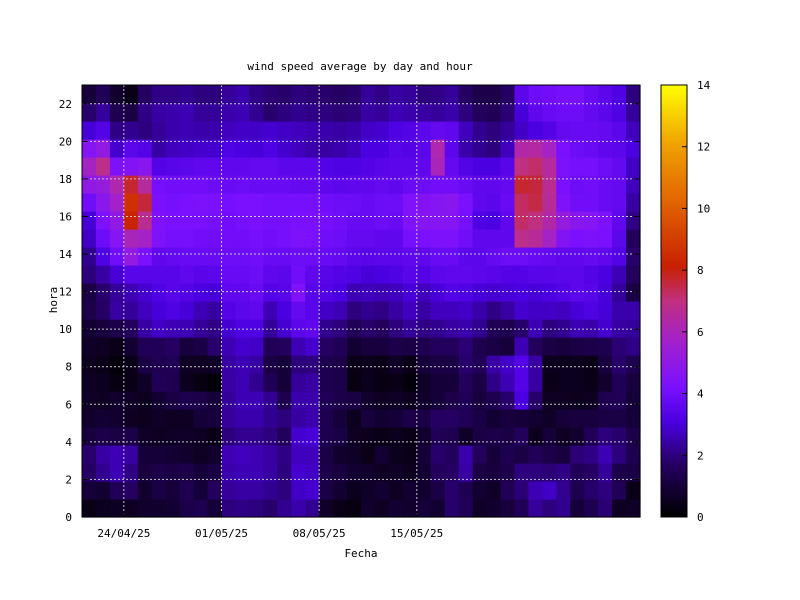  Describe the element at coordinates (65, 292) in the screenshot. I see `y-tick-label: 12` at that location.